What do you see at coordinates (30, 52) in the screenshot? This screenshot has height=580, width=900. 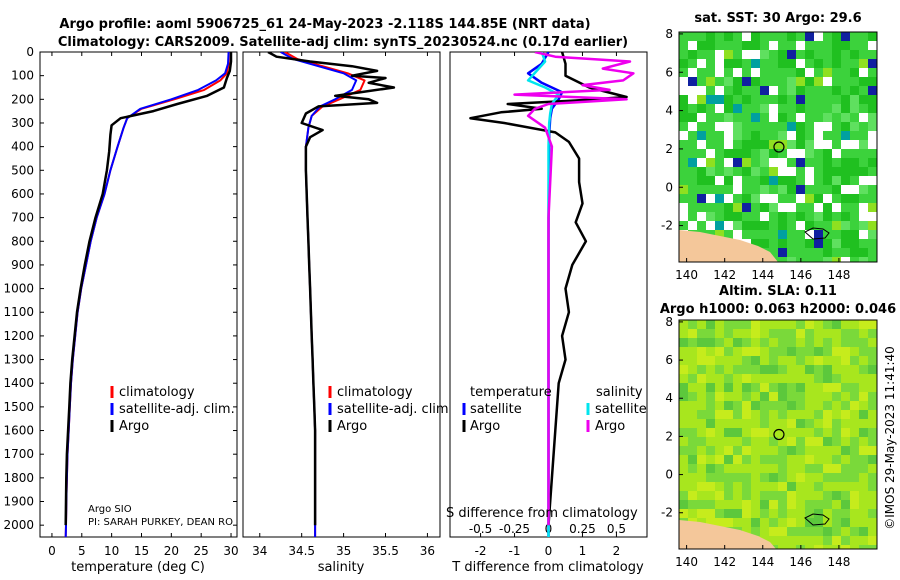 I see `depth-tick-label: 0` at bounding box center [30, 52].